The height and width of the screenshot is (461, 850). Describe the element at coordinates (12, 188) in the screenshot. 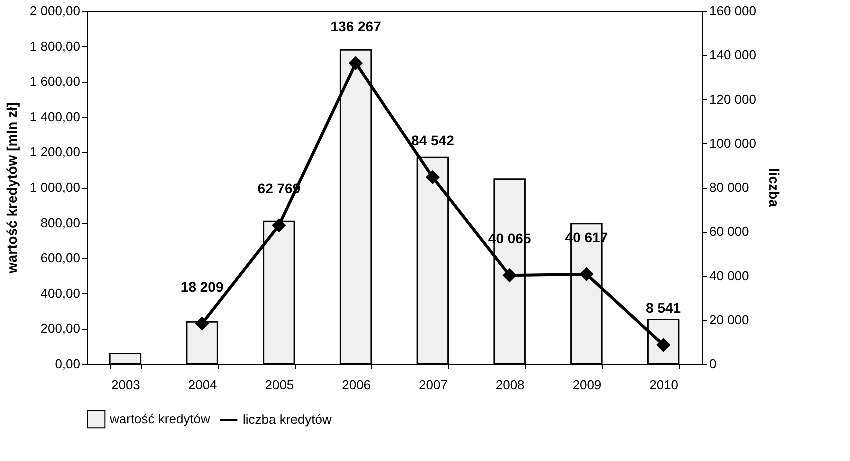

I see `y-axis-title: wartość kredytów [mln zł]` at that location.